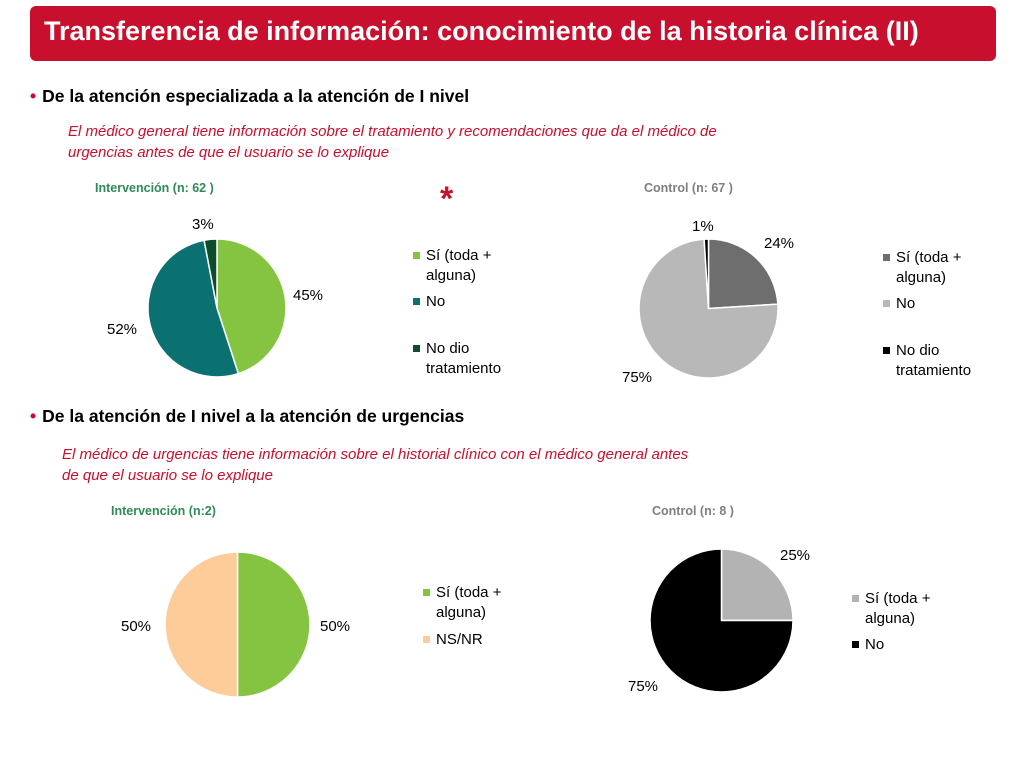 This screenshot has height=768, width=1024. I want to click on chart3-pie, so click(237, 624).